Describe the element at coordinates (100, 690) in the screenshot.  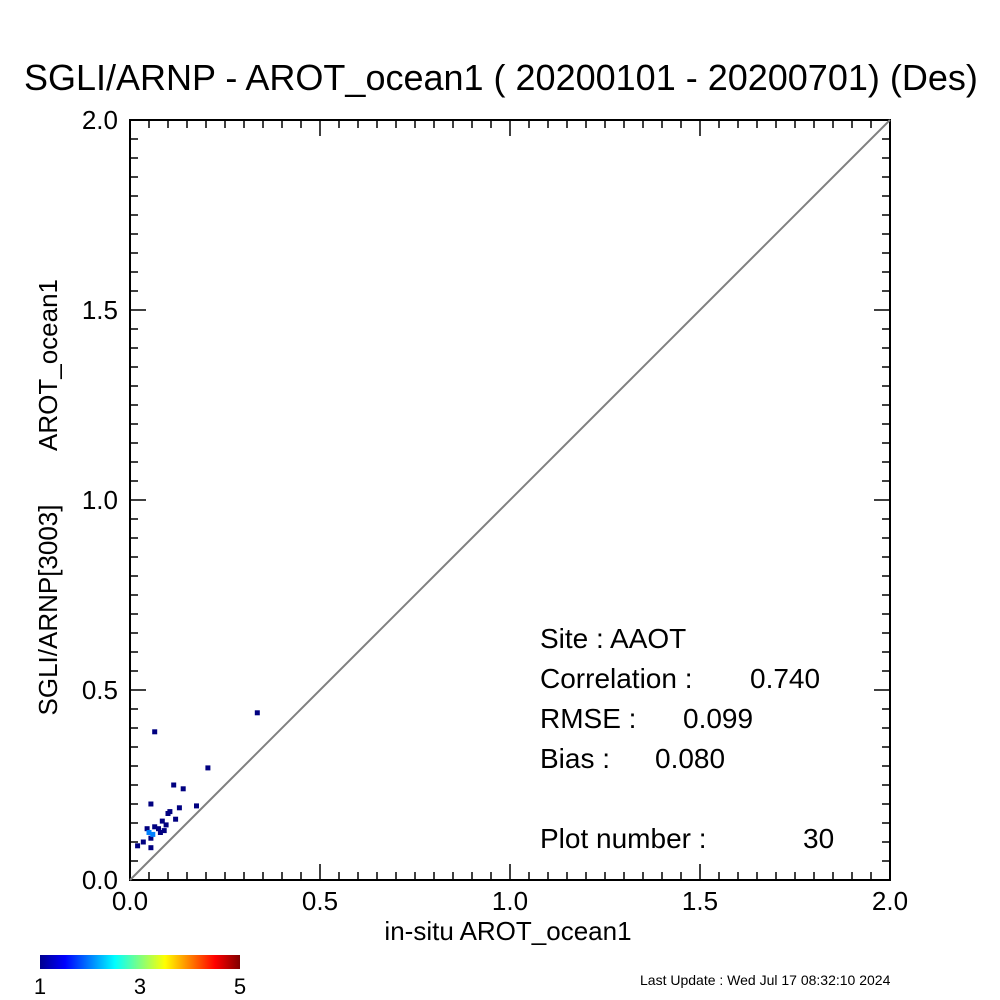
I see `y-tick-label: 0.5` at that location.